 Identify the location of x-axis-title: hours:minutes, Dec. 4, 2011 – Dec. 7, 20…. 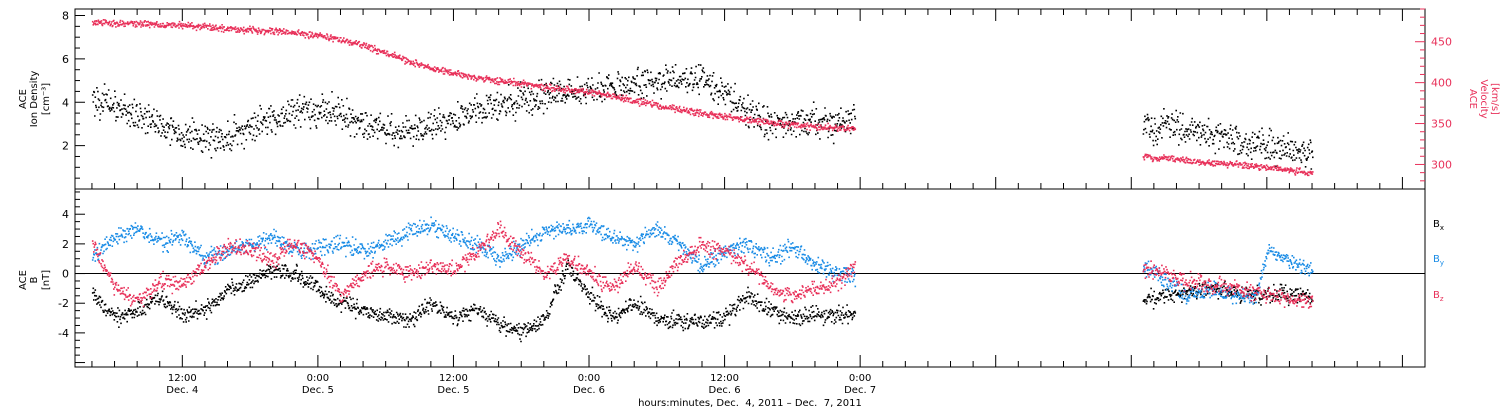
(750, 403).